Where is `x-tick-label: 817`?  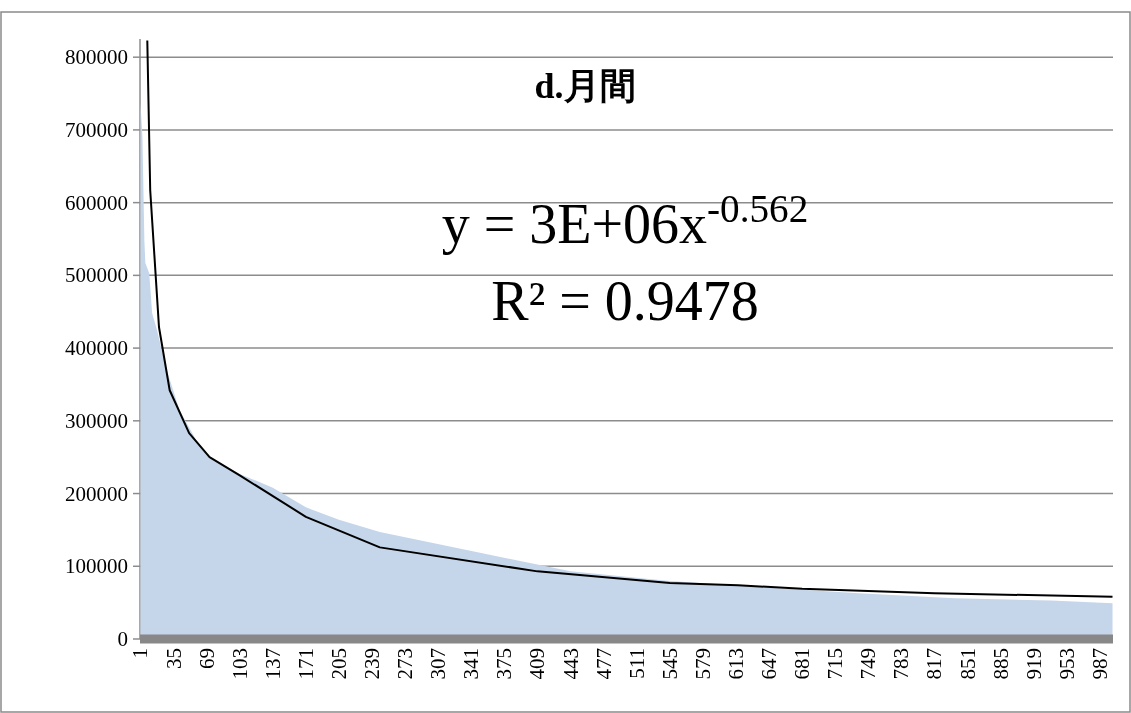 x-tick-label: 817 is located at coordinates (934, 664).